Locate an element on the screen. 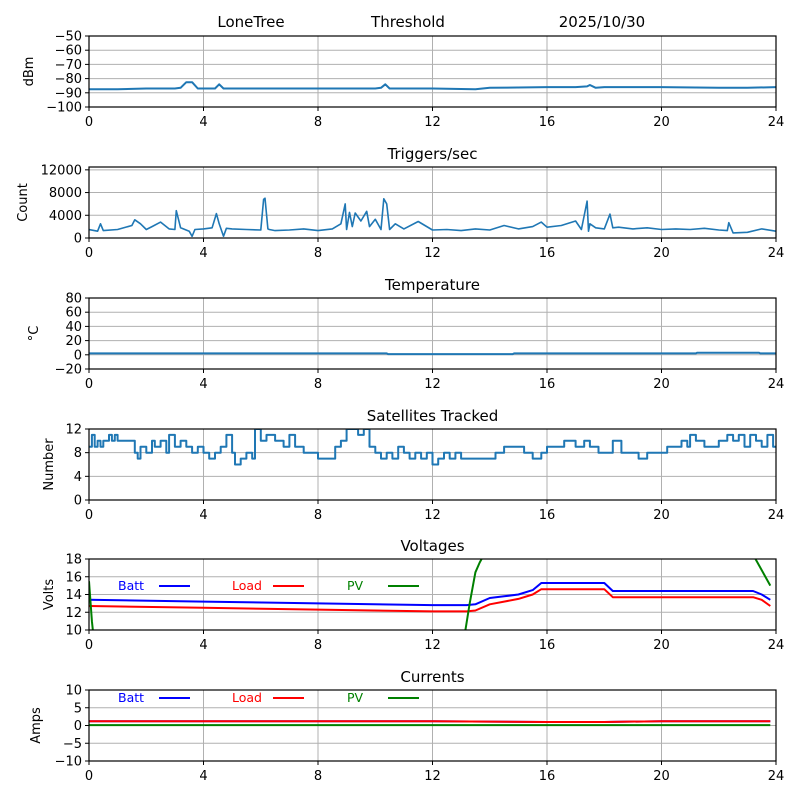  y-tick-label: 16 is located at coordinates (73, 577).